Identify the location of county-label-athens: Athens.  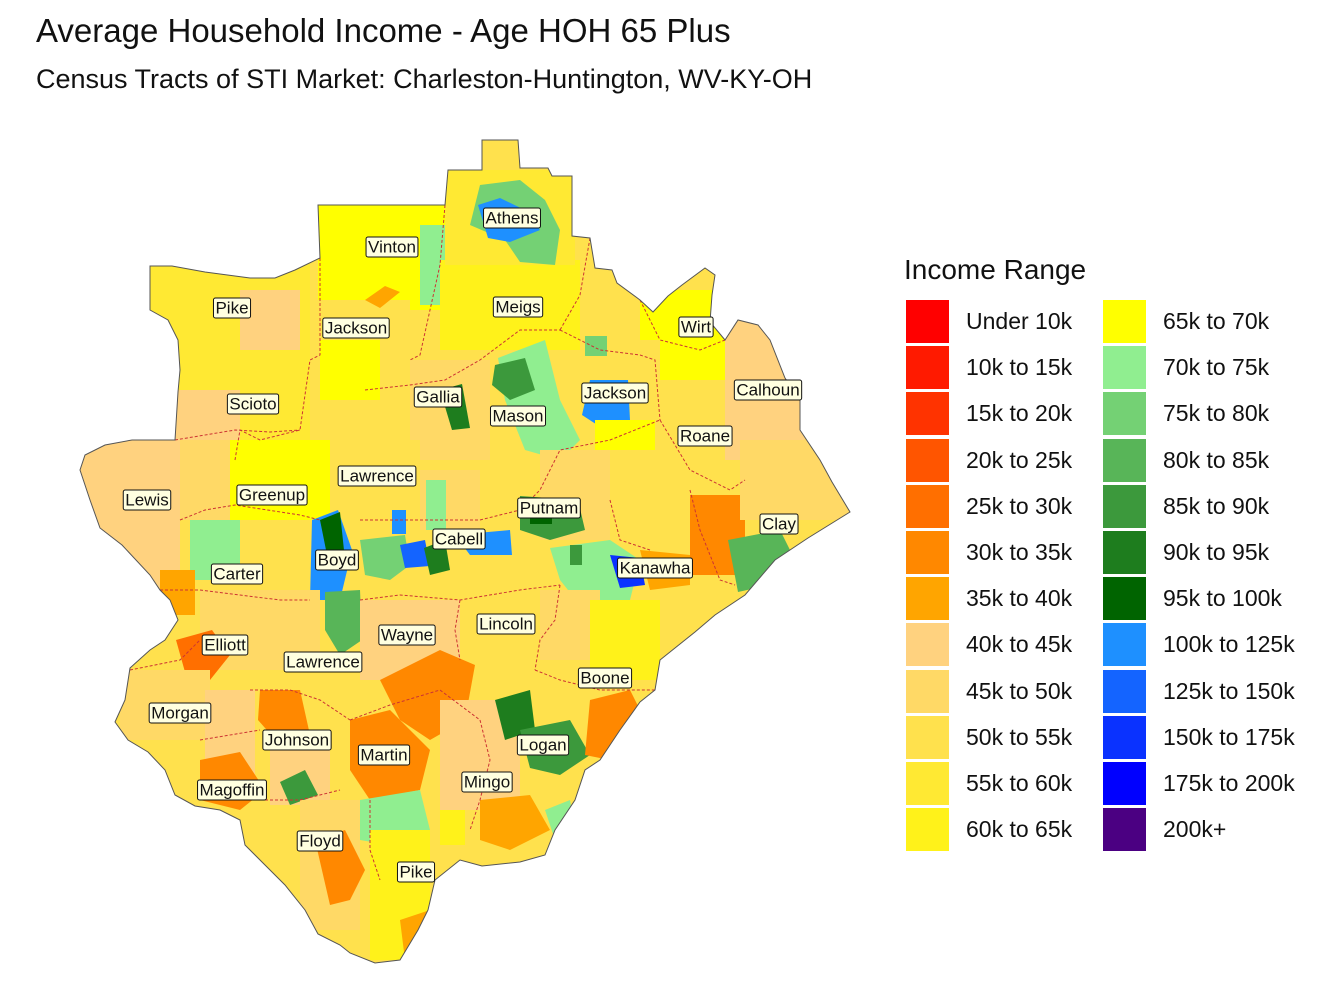
(512, 218).